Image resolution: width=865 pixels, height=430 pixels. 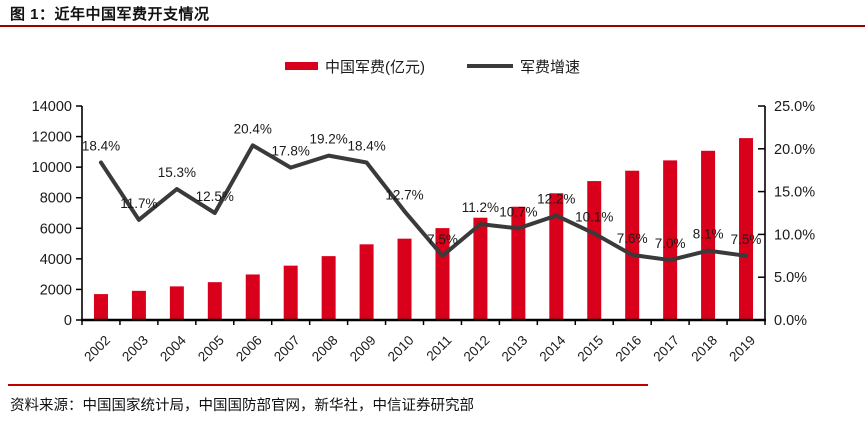 I want to click on x-axis-year-label: 2007, so click(x=287, y=349).